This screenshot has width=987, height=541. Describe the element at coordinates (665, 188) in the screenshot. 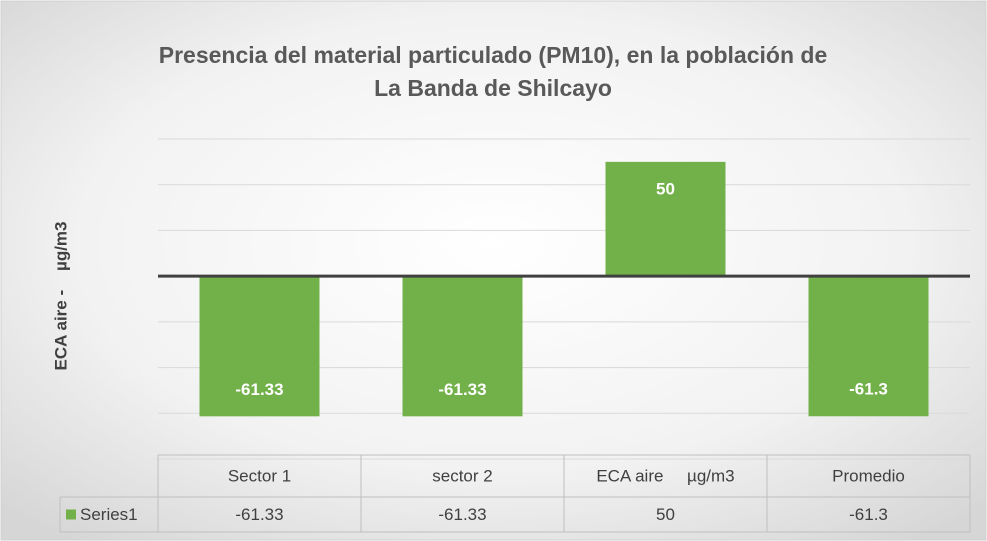

I see `data-label: 50` at that location.